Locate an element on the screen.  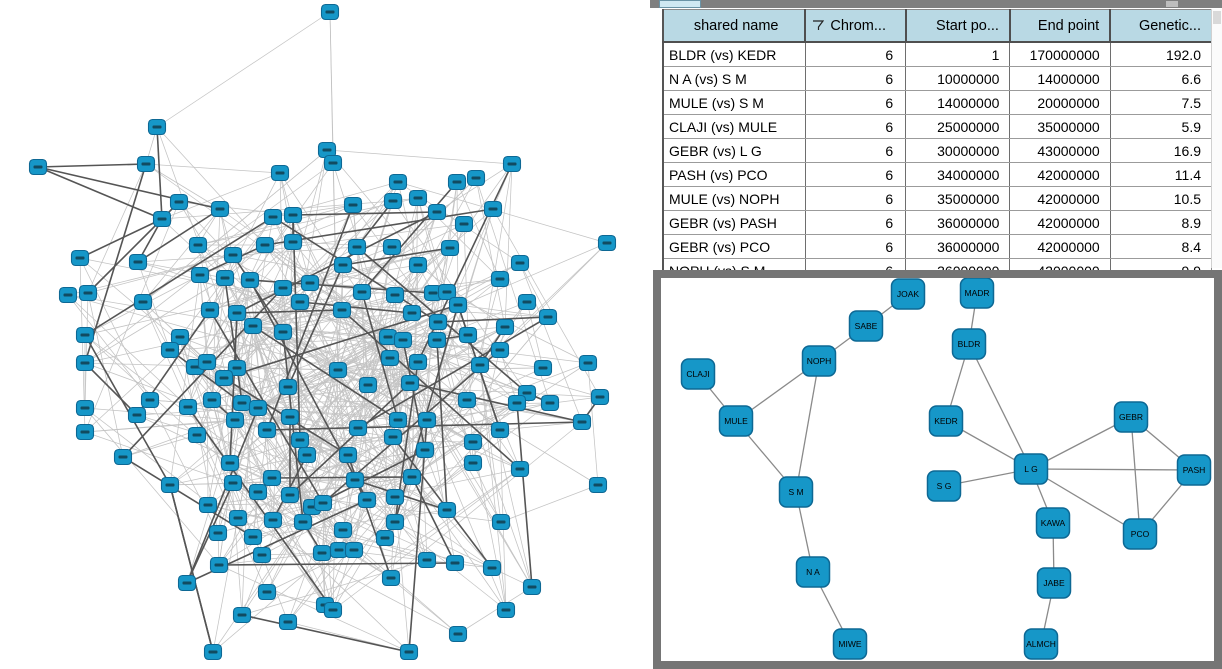
table-cell: 170000000 is located at coordinates (1060, 54).